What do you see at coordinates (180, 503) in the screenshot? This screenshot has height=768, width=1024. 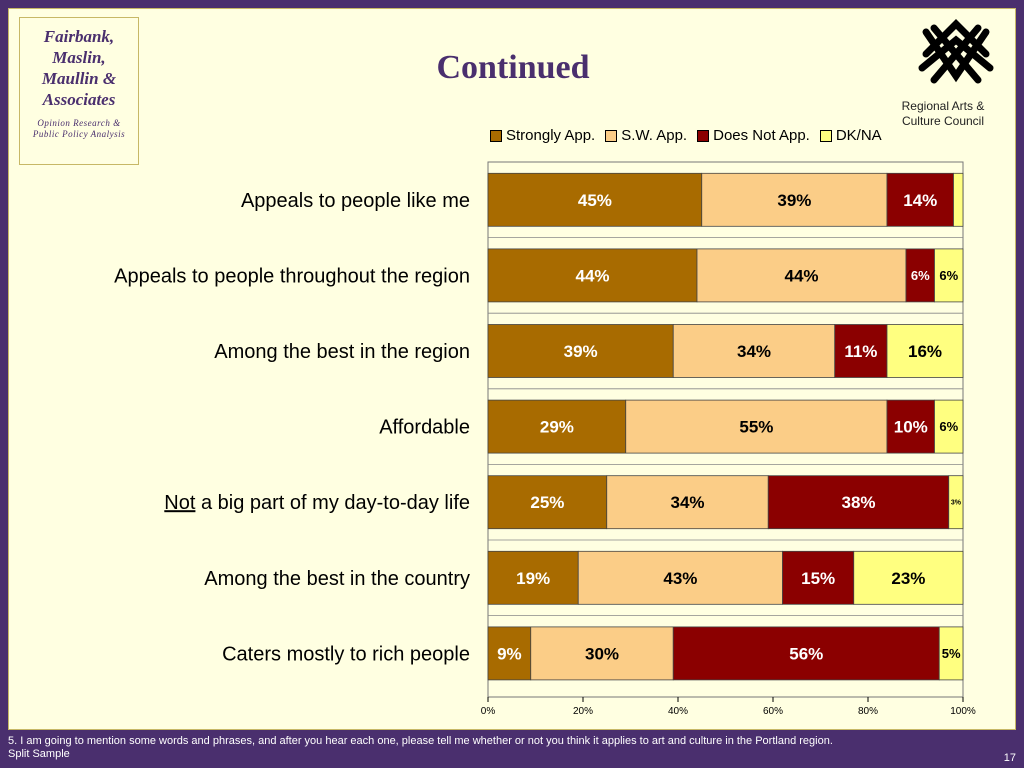 I see `category-label-emphasis: Not` at bounding box center [180, 503].